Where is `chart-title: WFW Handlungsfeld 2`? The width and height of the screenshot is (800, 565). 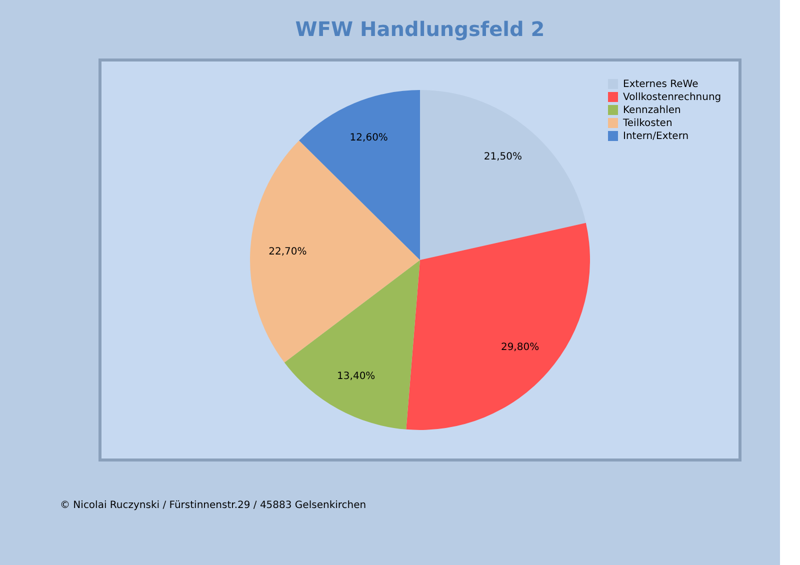 chart-title: WFW Handlungsfeld 2 is located at coordinates (420, 29).